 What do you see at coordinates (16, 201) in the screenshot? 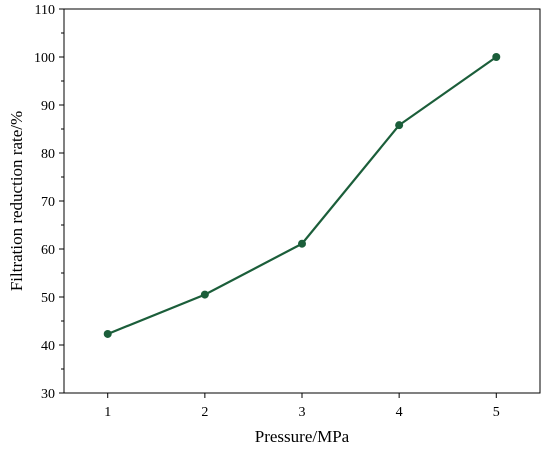
I see `y-axis-label: Filtration reduction rate/%` at bounding box center [16, 201].